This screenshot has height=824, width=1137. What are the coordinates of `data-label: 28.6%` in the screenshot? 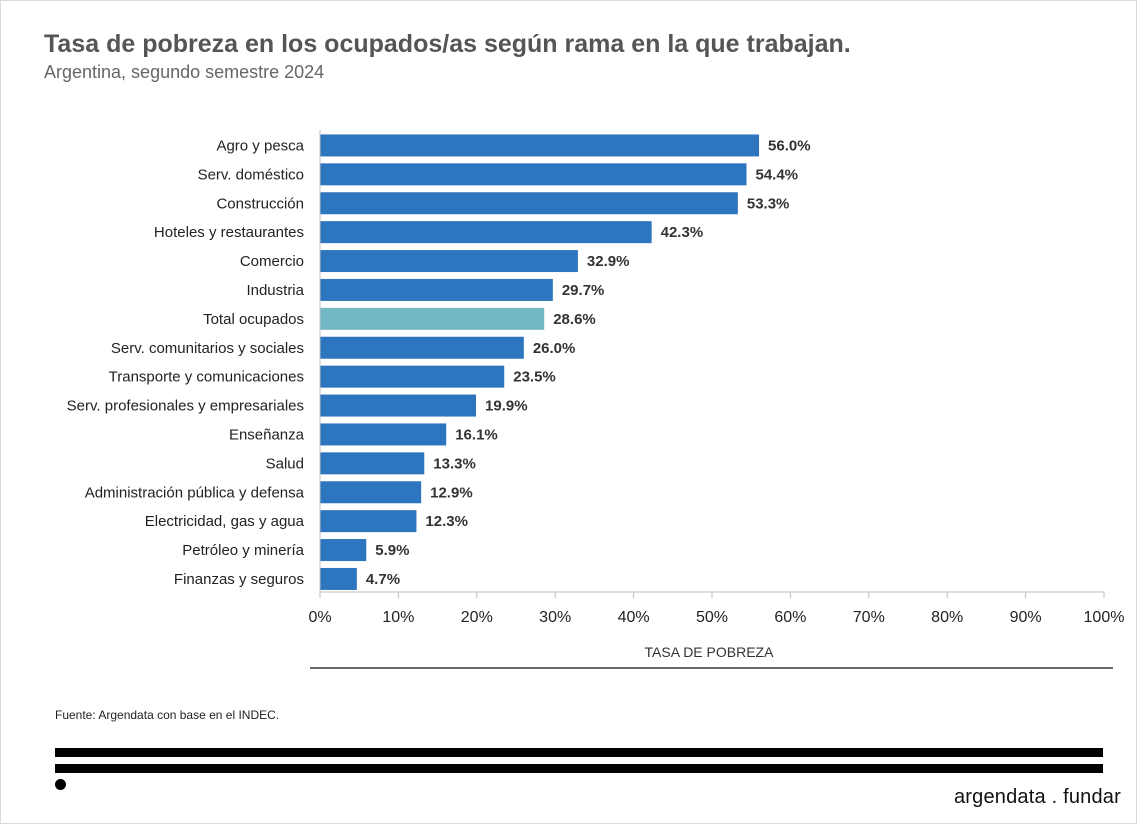 It's located at (574, 319).